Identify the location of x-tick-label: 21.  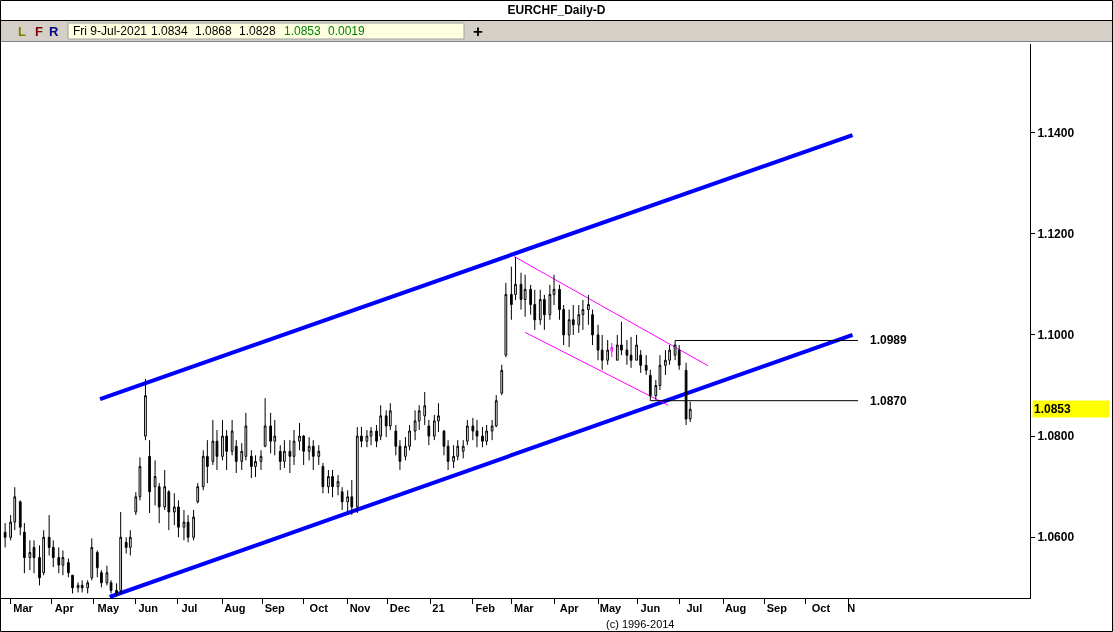
(438, 608).